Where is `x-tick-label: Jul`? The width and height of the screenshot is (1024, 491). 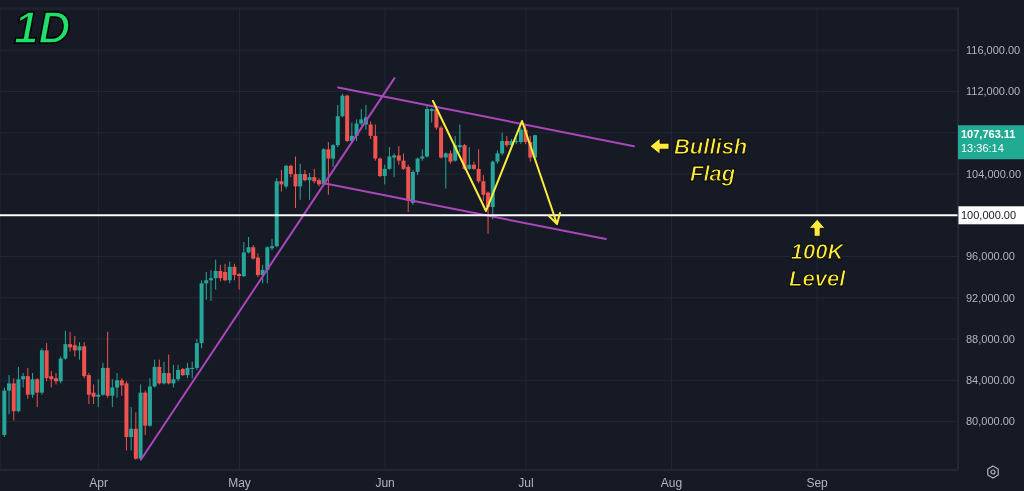
x-tick-label: Jul is located at coordinates (526, 482).